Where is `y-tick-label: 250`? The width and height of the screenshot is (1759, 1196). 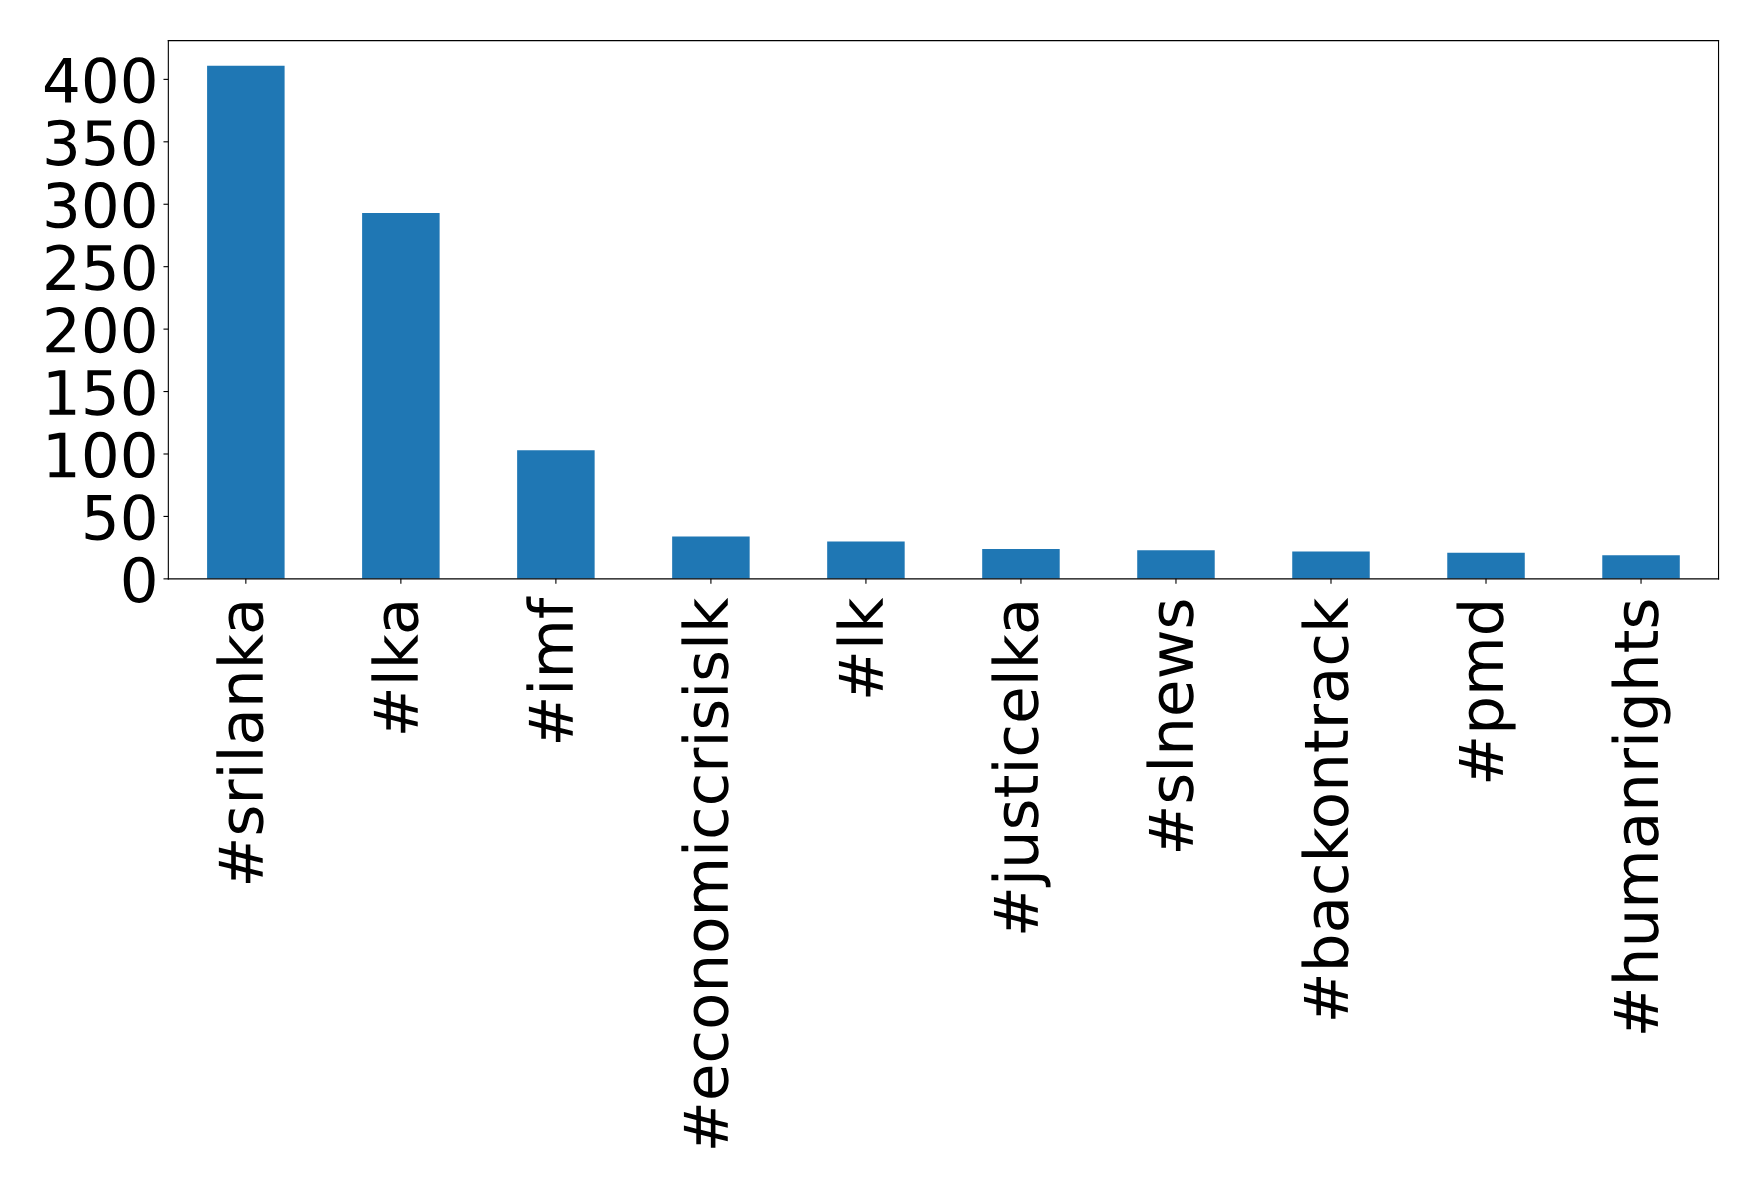
y-tick-label: 250 is located at coordinates (100, 267).